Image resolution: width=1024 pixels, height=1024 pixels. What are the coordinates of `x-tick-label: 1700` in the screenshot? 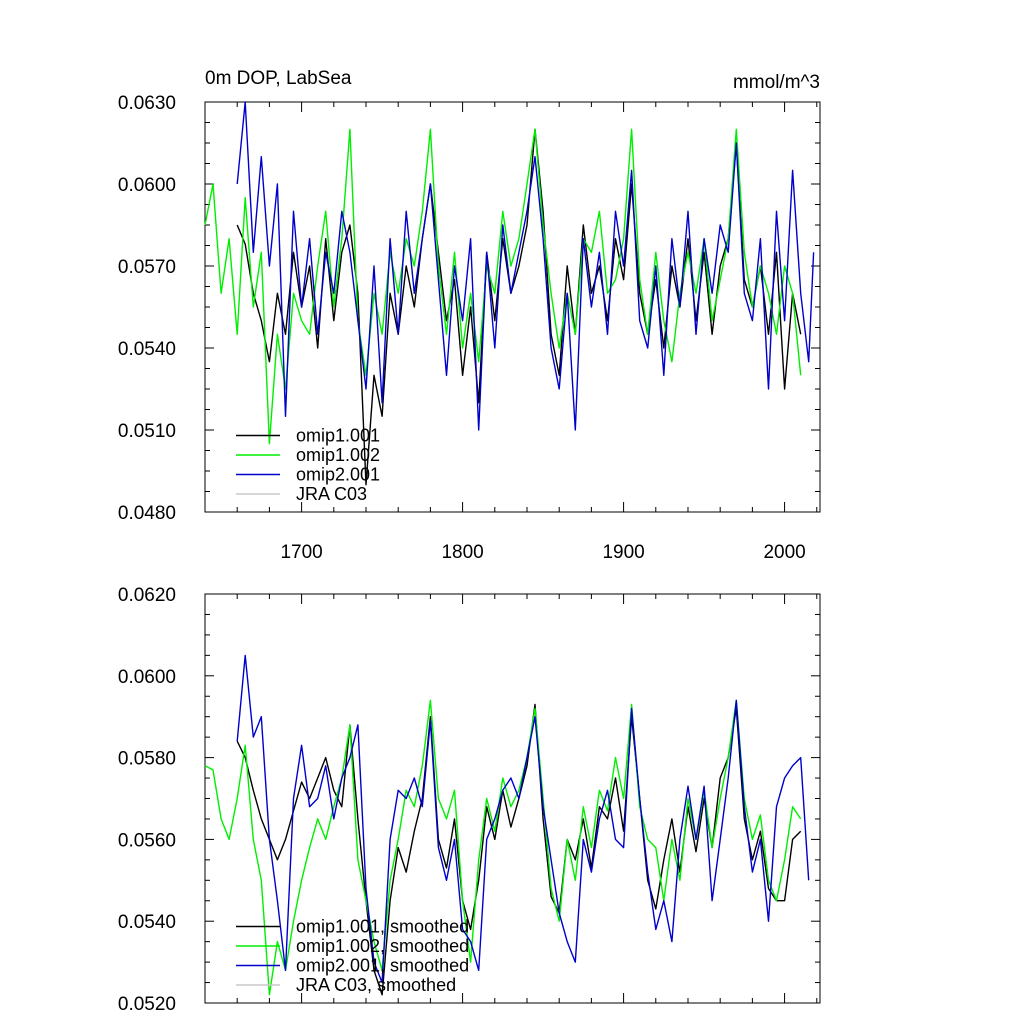 It's located at (301, 552).